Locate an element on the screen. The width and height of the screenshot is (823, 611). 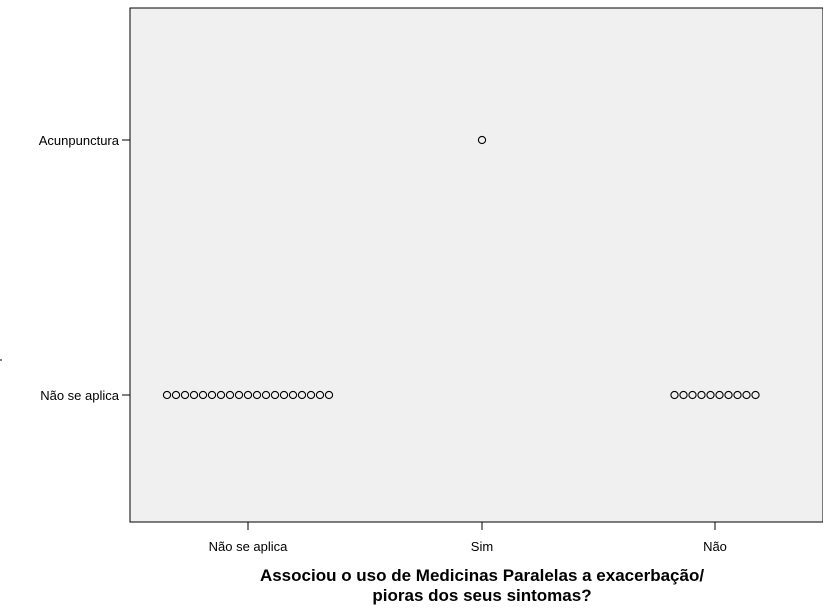
y-tick-label-acunpunctura: Acunpunctura is located at coordinates (79, 140).